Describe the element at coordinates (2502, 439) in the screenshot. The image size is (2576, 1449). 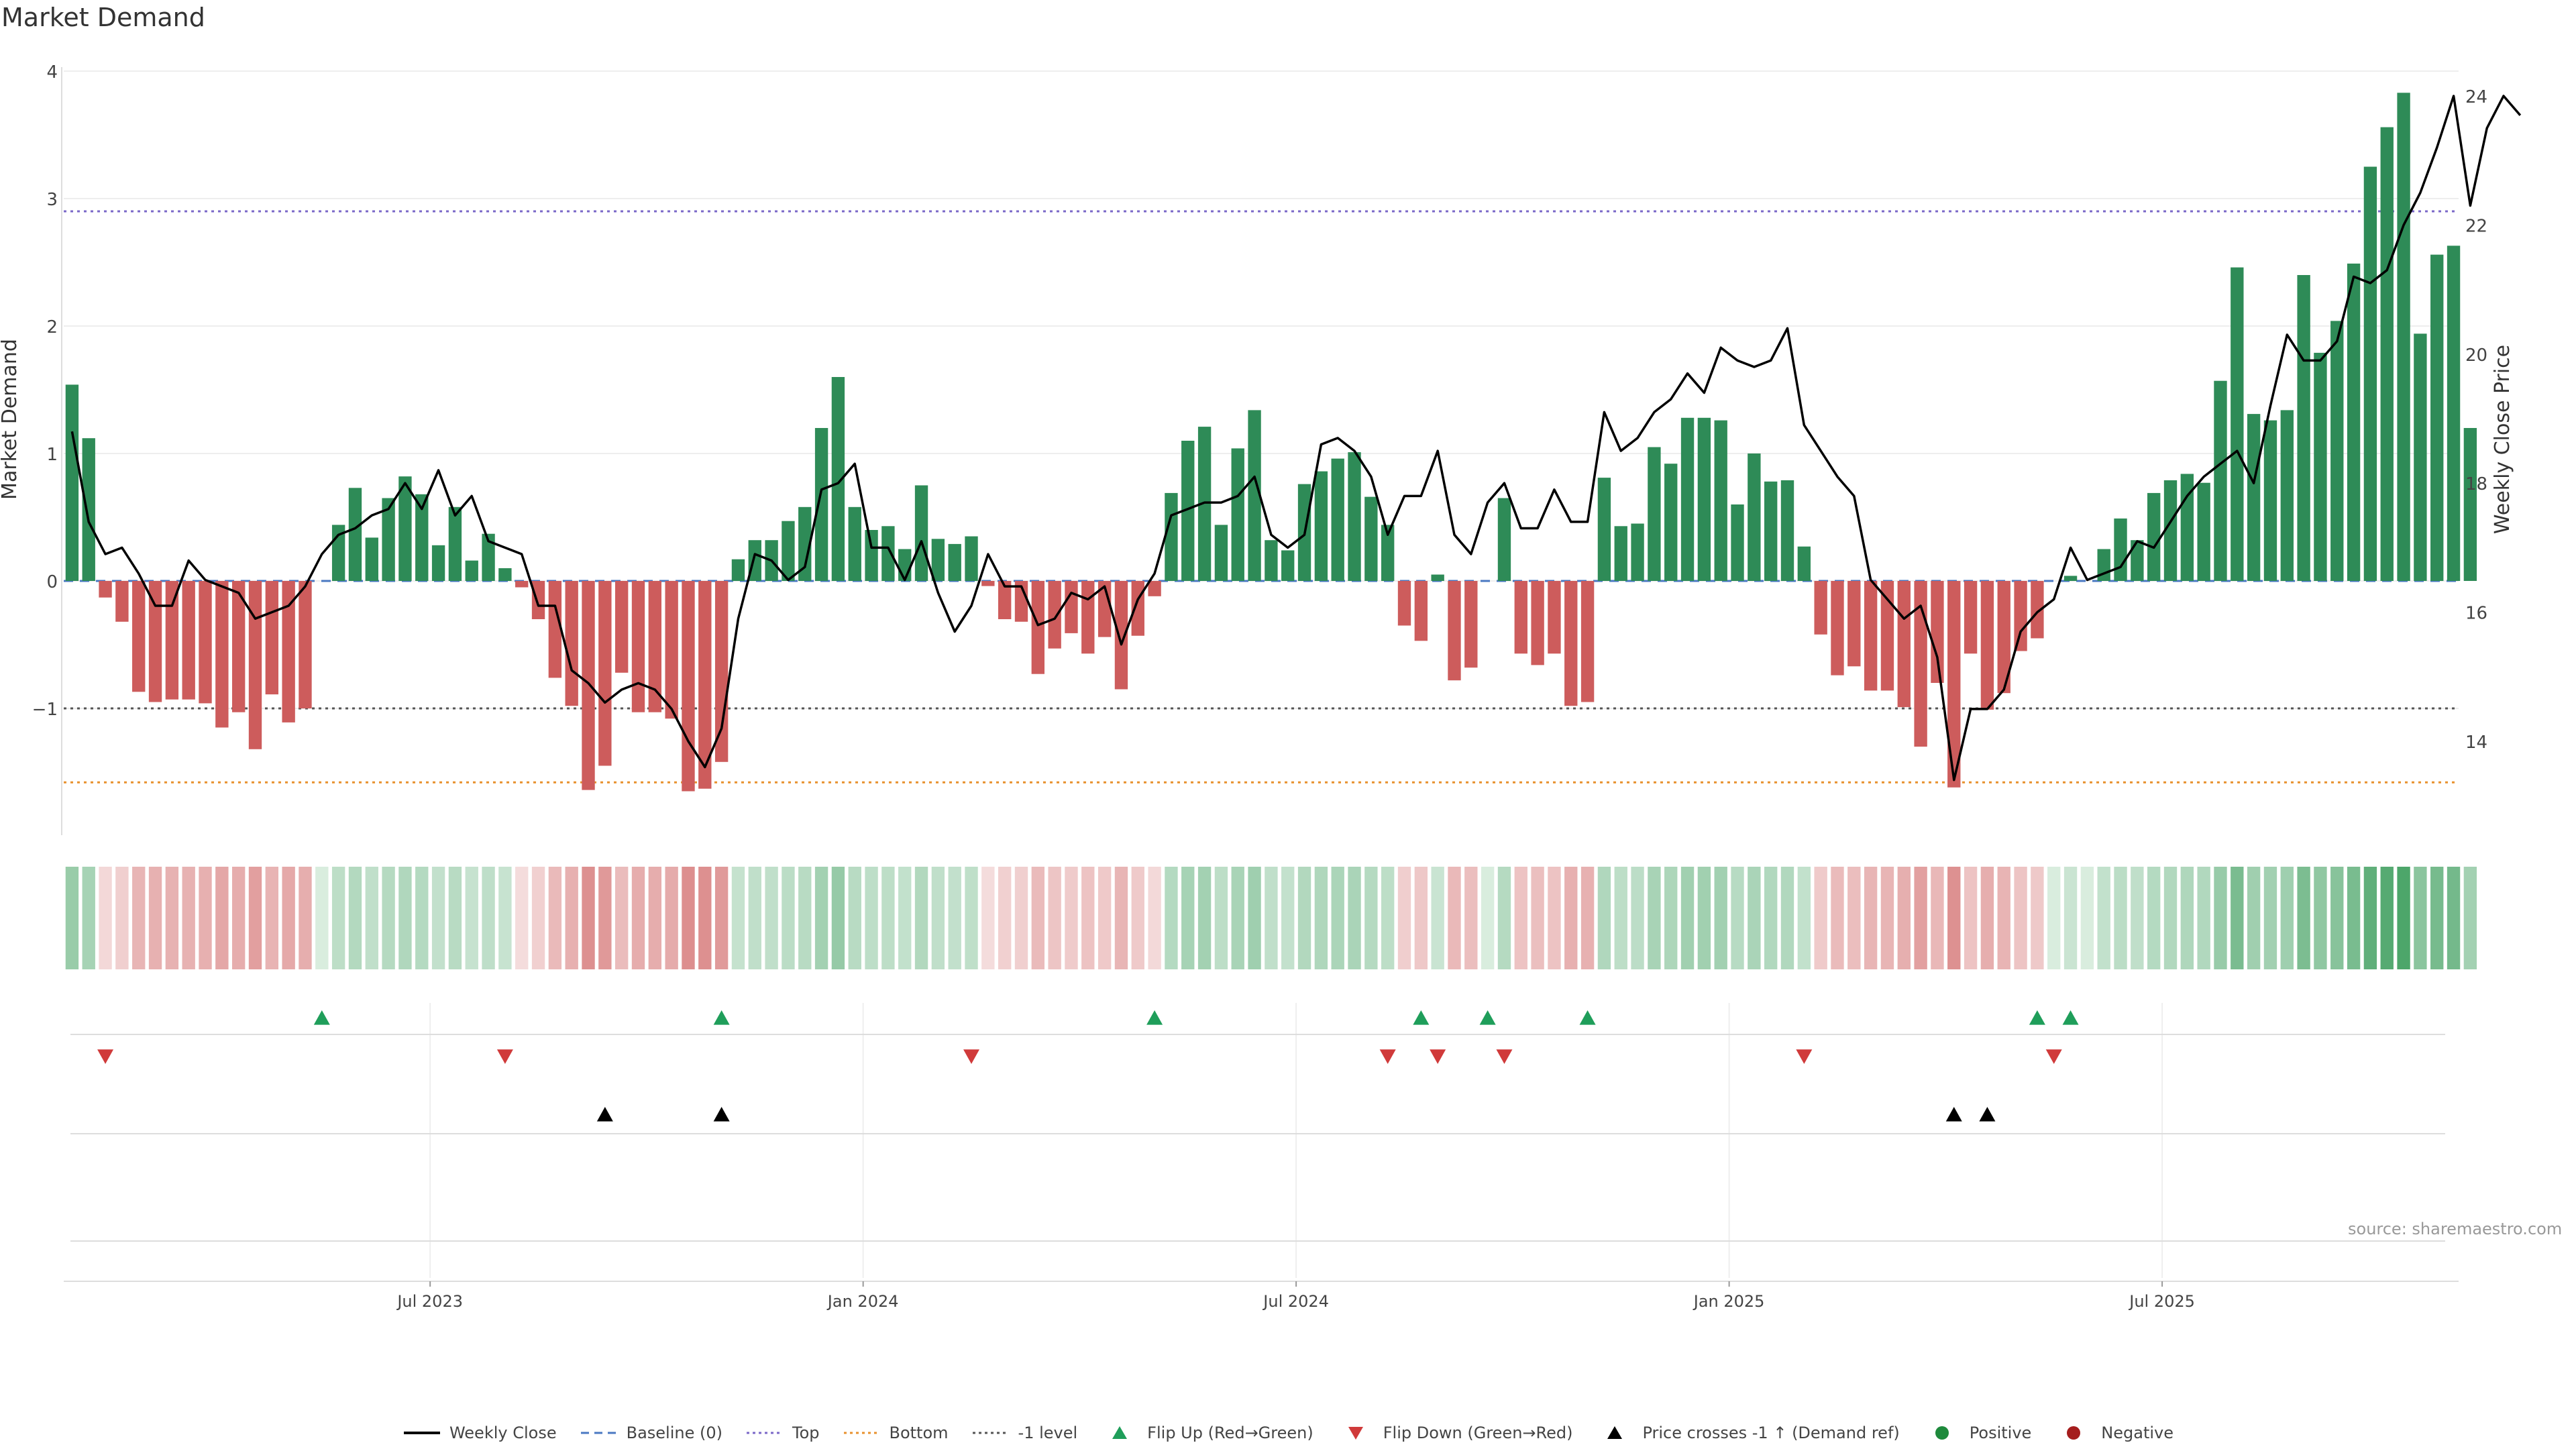
I see `y2-axis-label: Weekly Close Price` at that location.